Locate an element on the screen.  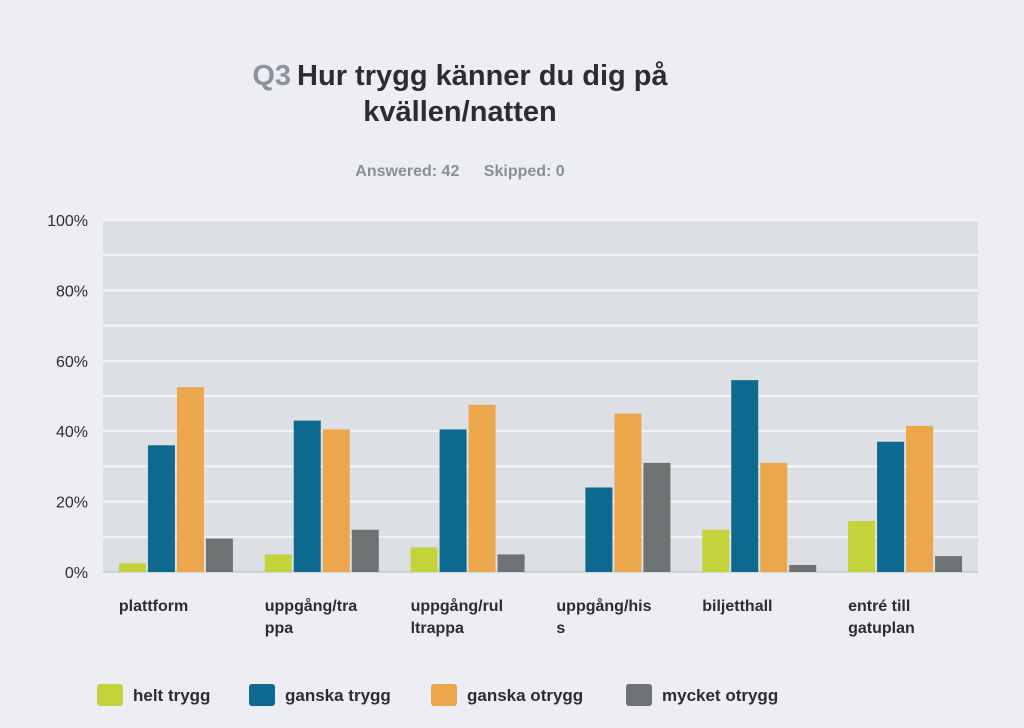
x-category-label: uppgång/his s is located at coordinates (603, 617).